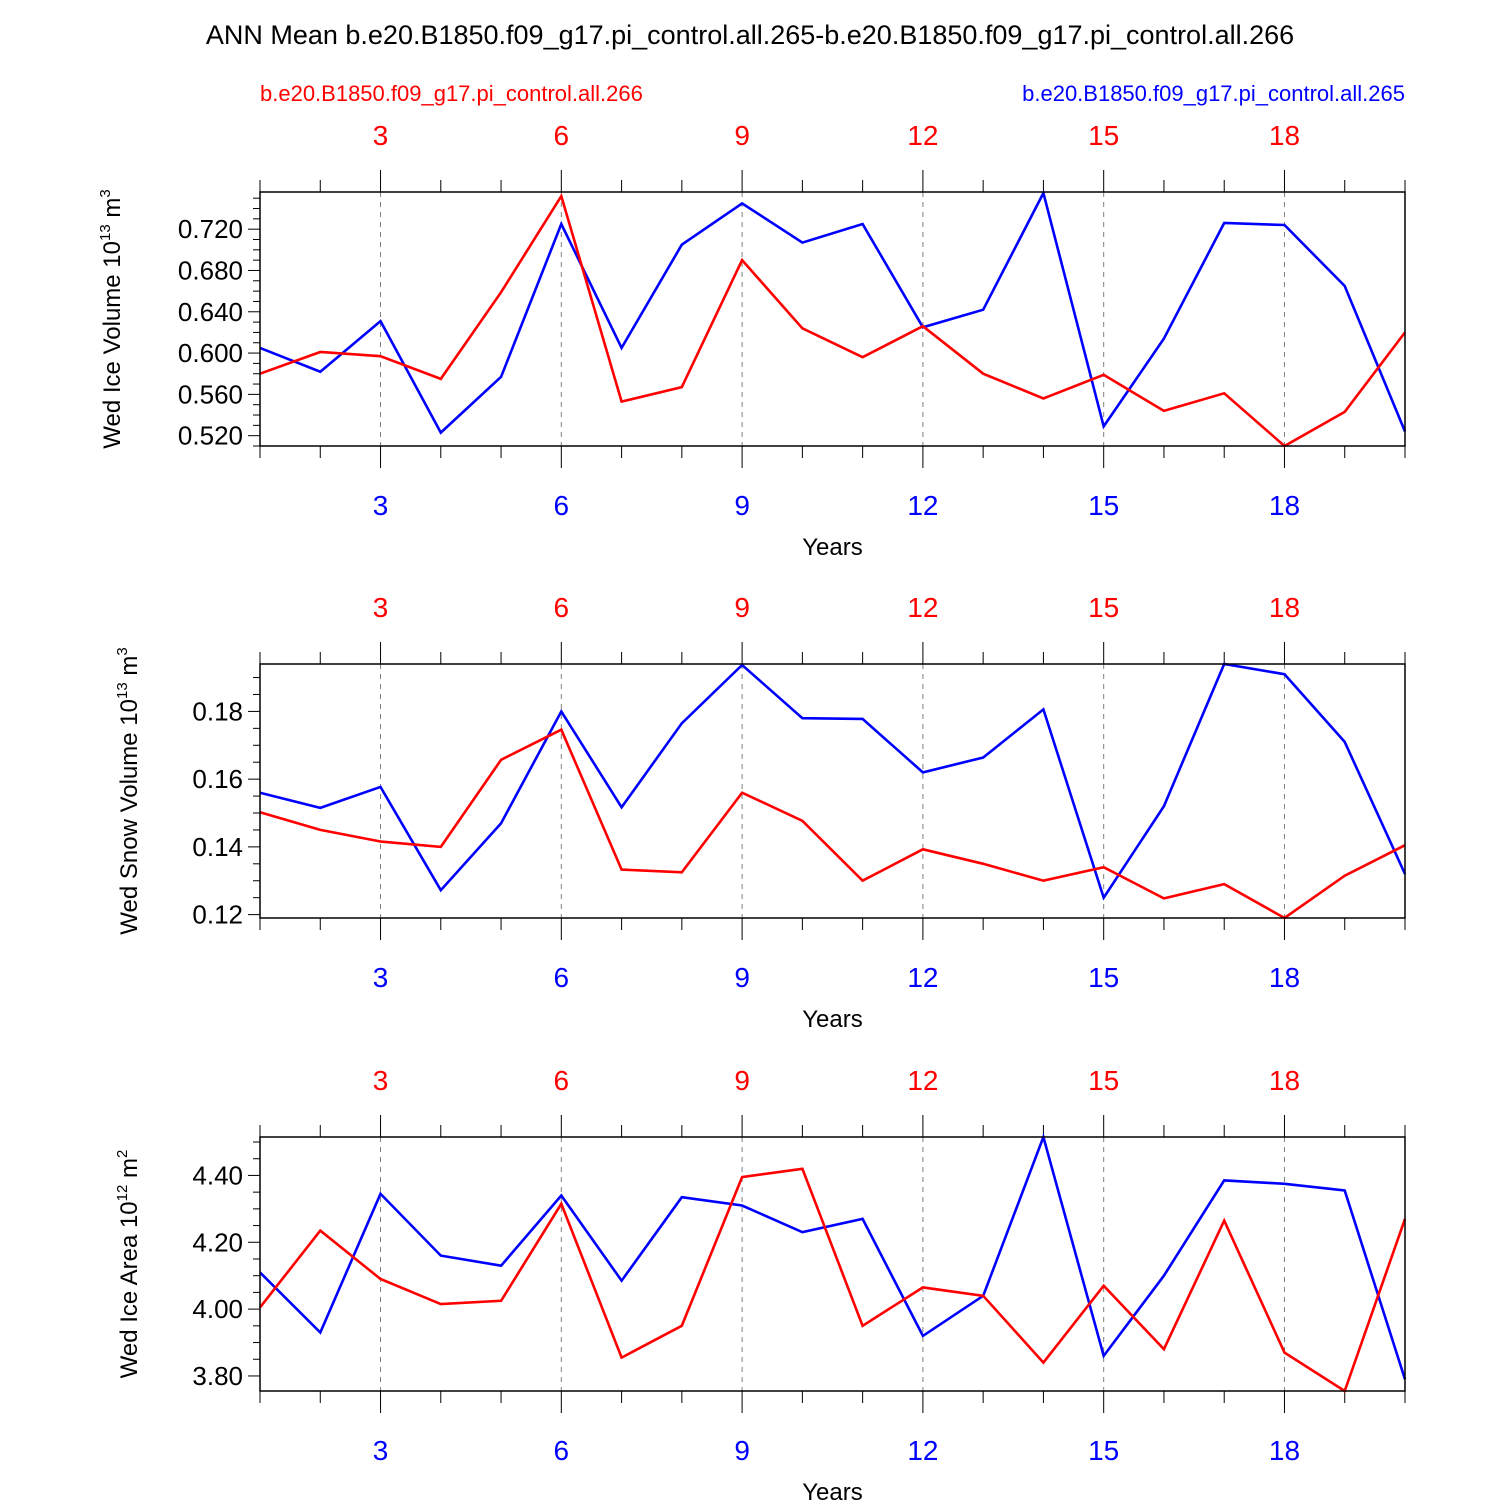 Image resolution: width=1500 pixels, height=1500 pixels. What do you see at coordinates (129, 1289) in the screenshot?
I see `y-axis-label-main: Wed Ice Area 10` at bounding box center [129, 1289].